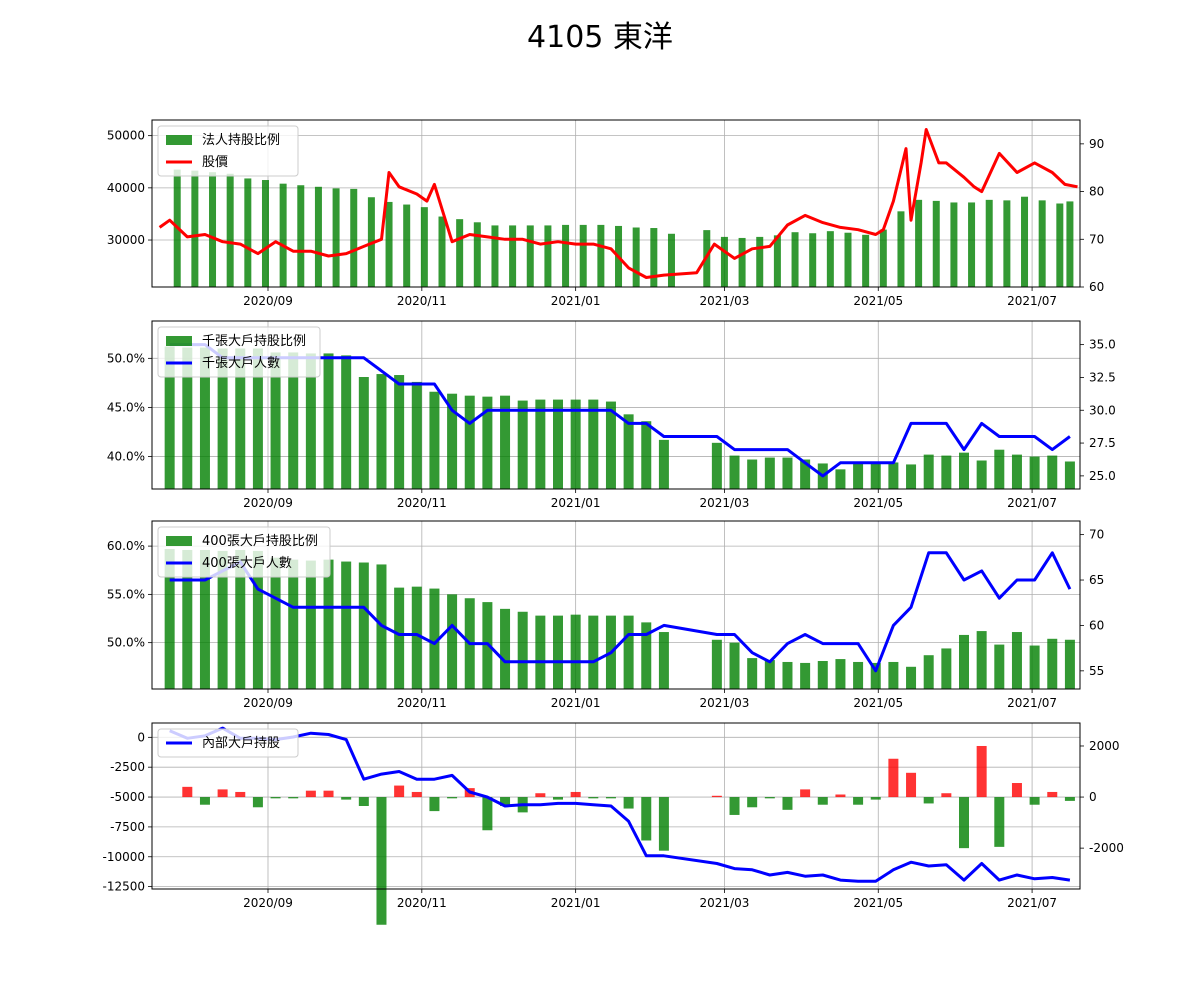 The height and width of the screenshot is (1000, 1200). Describe the element at coordinates (1096, 287) in the screenshot. I see `y2-tick-label: 60` at that location.